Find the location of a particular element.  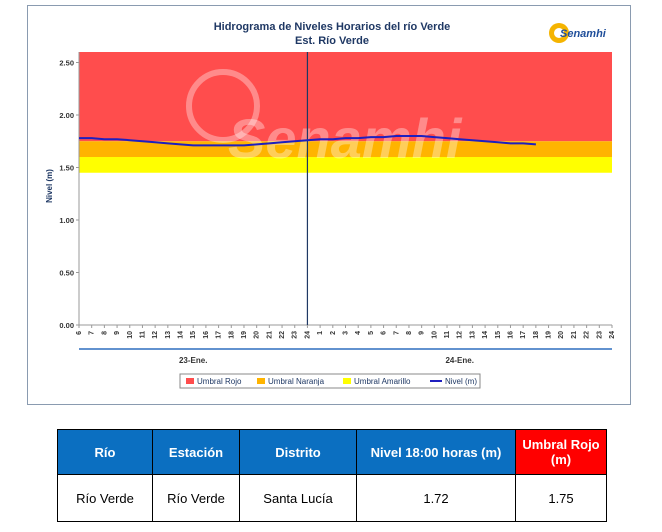

cell-nivel: 1.72 is located at coordinates (436, 498).